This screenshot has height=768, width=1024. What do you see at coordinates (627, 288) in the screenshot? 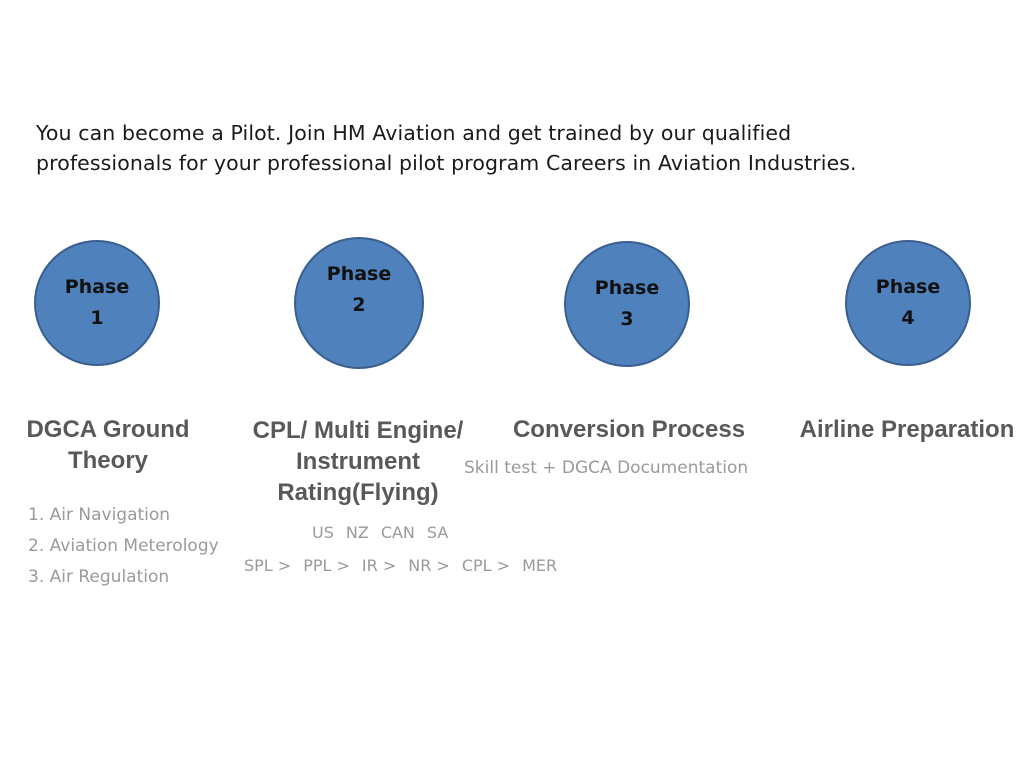
I see `phase-3-word: Phase` at bounding box center [627, 288].